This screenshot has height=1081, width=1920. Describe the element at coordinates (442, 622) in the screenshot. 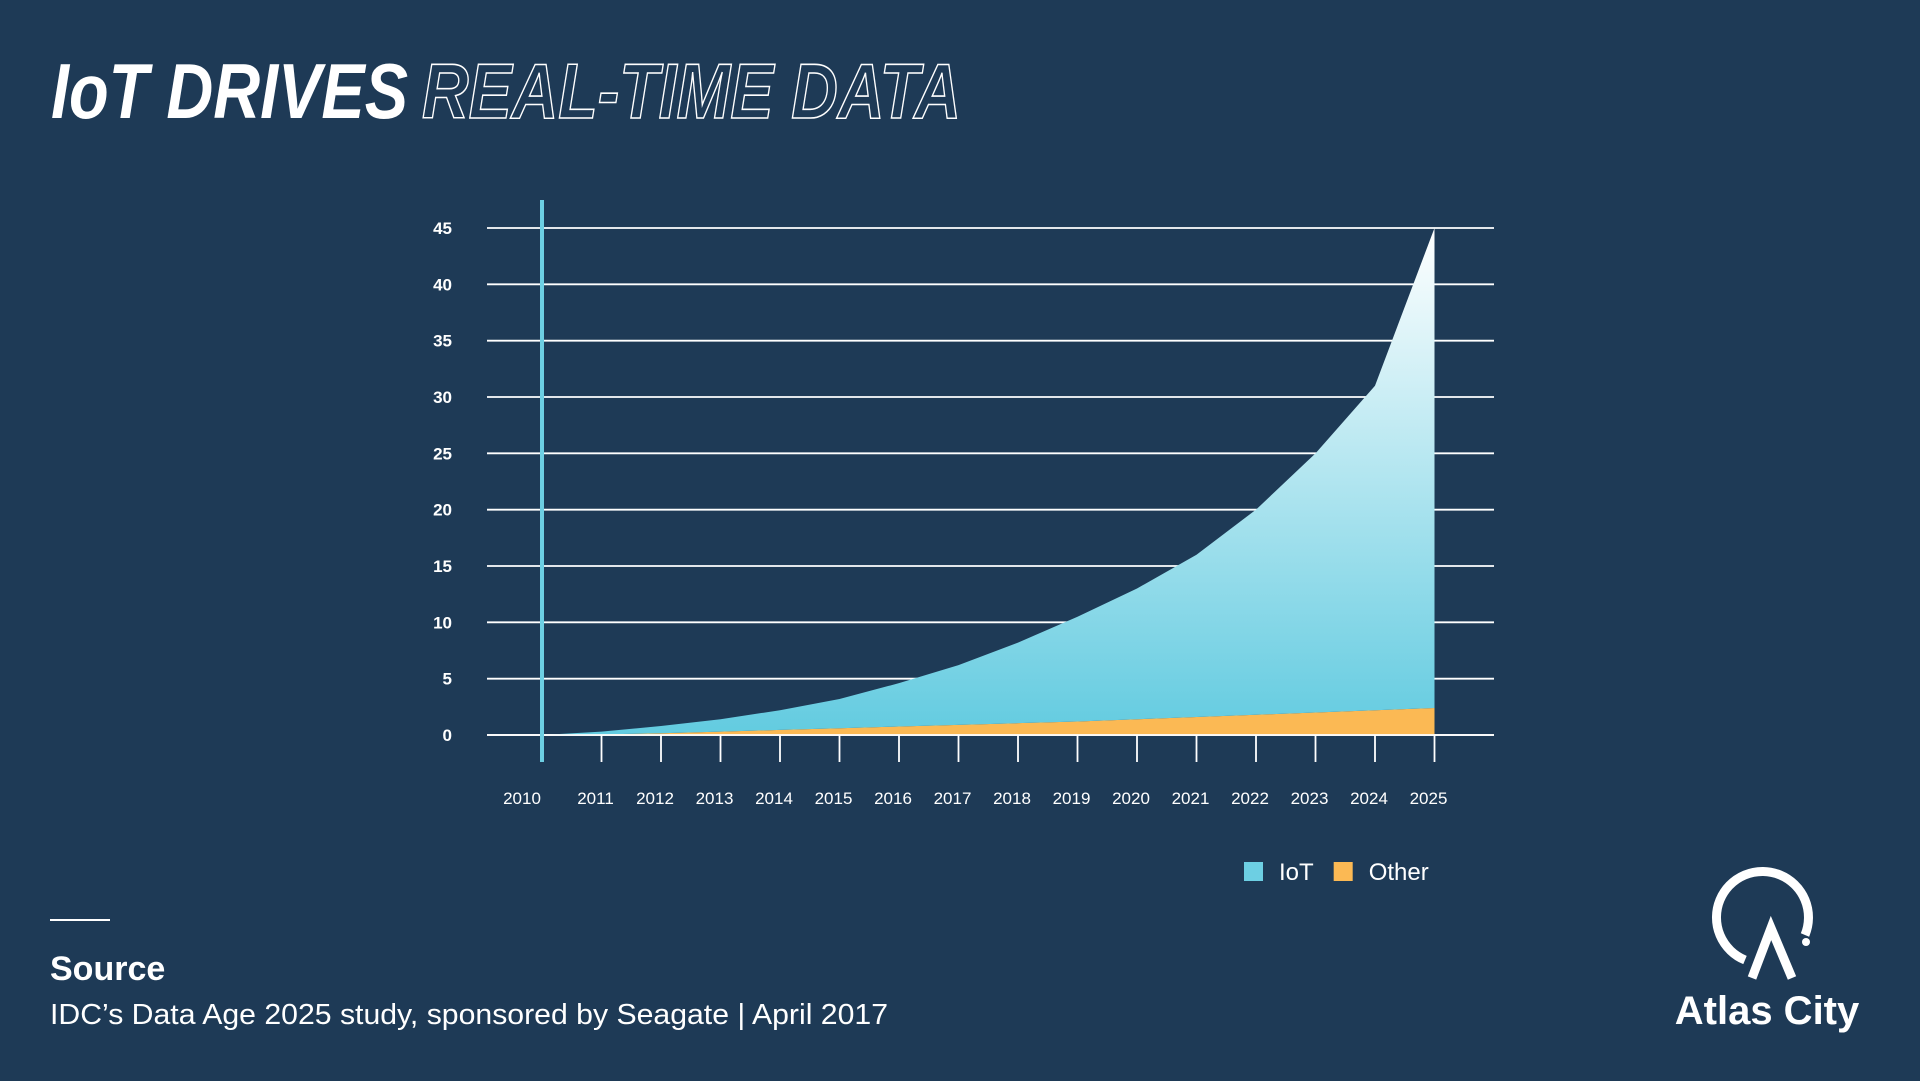

I see `y-tick-label: 10` at that location.